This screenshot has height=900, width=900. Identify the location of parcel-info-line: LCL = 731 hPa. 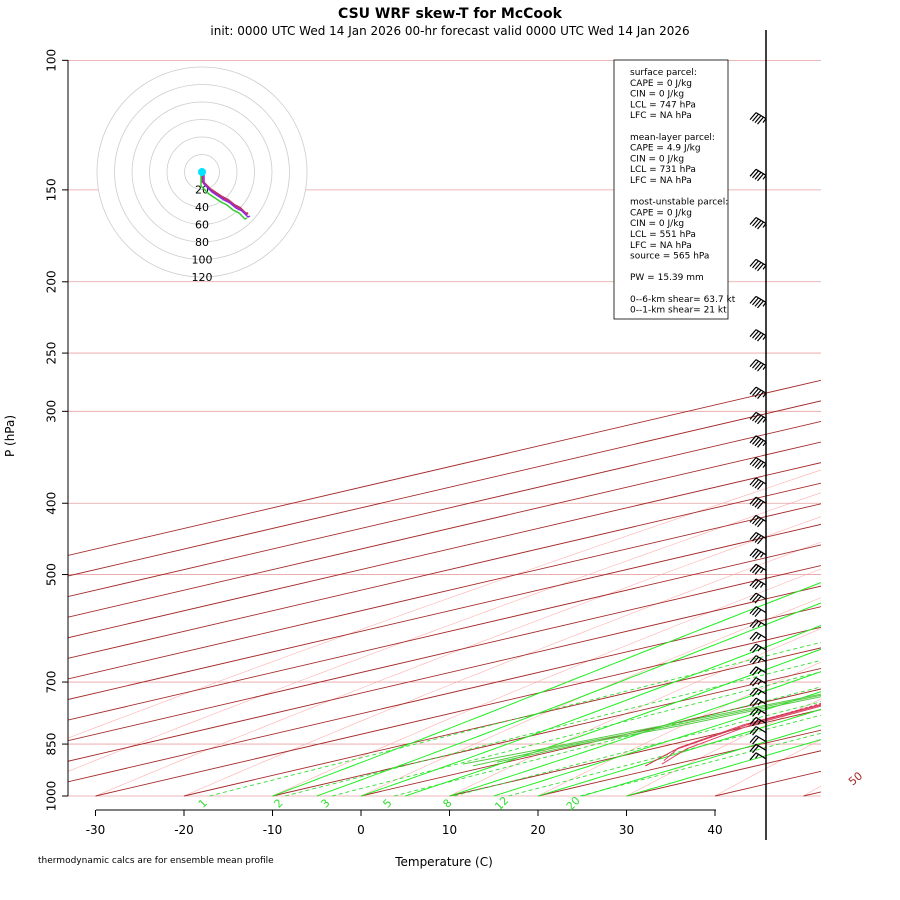
(663, 170).